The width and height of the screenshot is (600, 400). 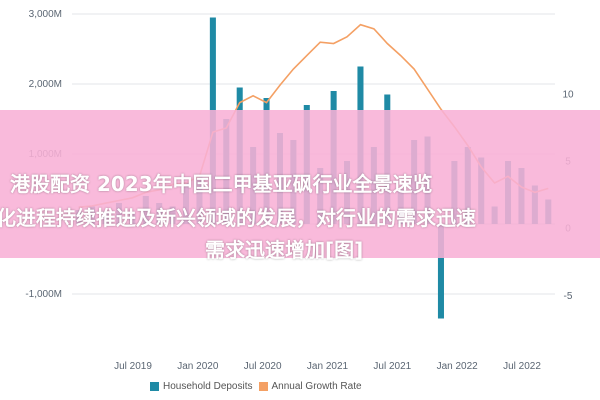 I want to click on x-tick-label: Jan 2021, so click(x=328, y=366).